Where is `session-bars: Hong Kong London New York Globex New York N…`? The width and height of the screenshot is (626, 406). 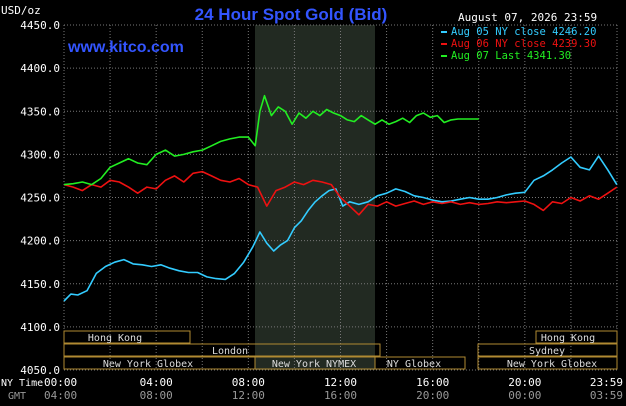 session-bars: Hong Kong London New York Globex New York N… is located at coordinates (340, 350).